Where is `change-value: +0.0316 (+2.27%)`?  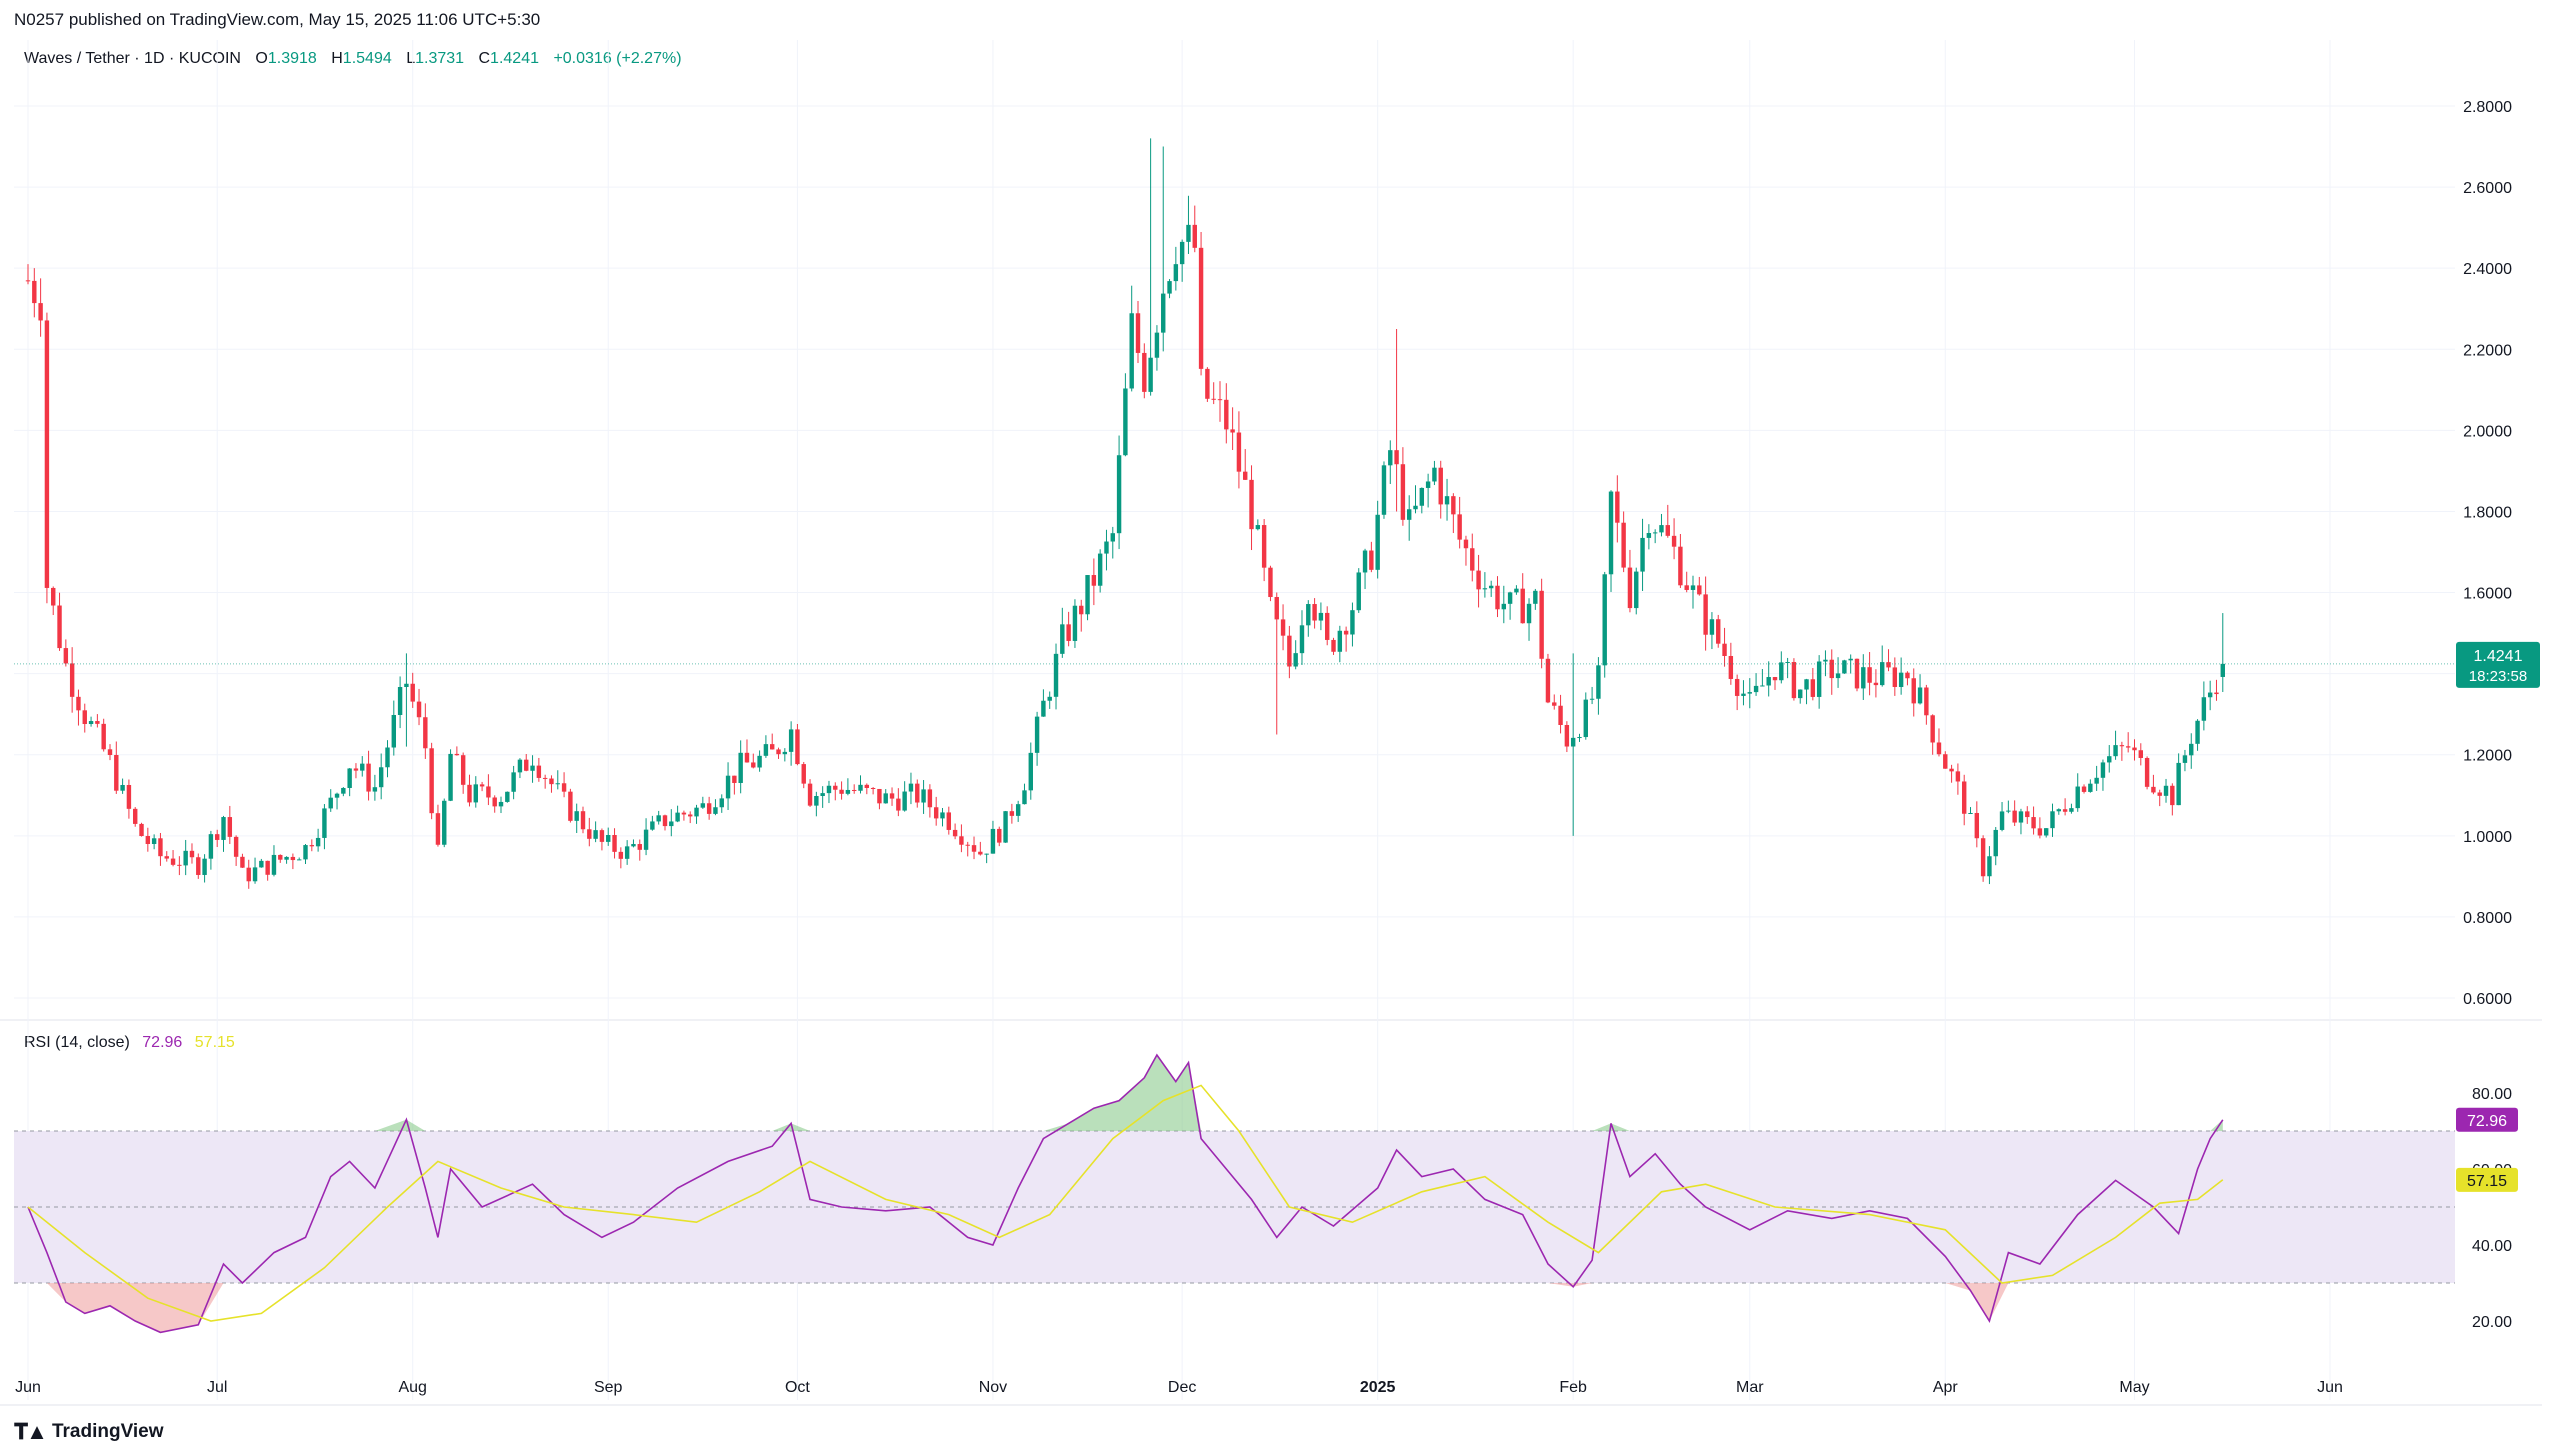 change-value: +0.0316 (+2.27%) is located at coordinates (617, 58).